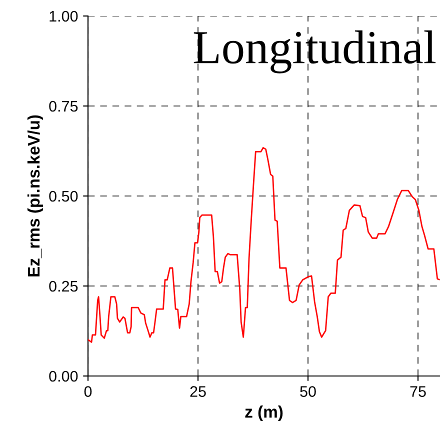 This screenshot has width=440, height=438. Describe the element at coordinates (64, 16) in the screenshot. I see `y-tick-label: 1.00` at that location.